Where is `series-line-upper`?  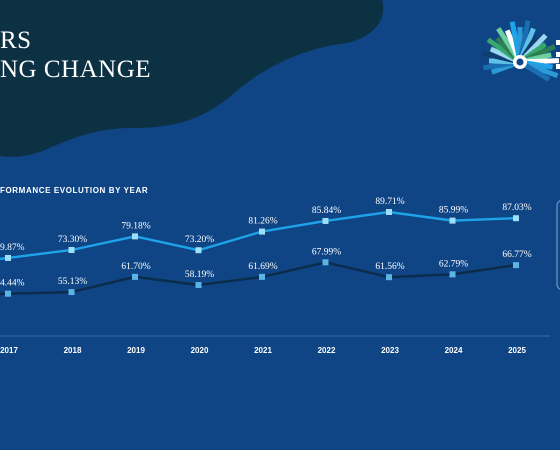
series-line-upper is located at coordinates (258, 235).